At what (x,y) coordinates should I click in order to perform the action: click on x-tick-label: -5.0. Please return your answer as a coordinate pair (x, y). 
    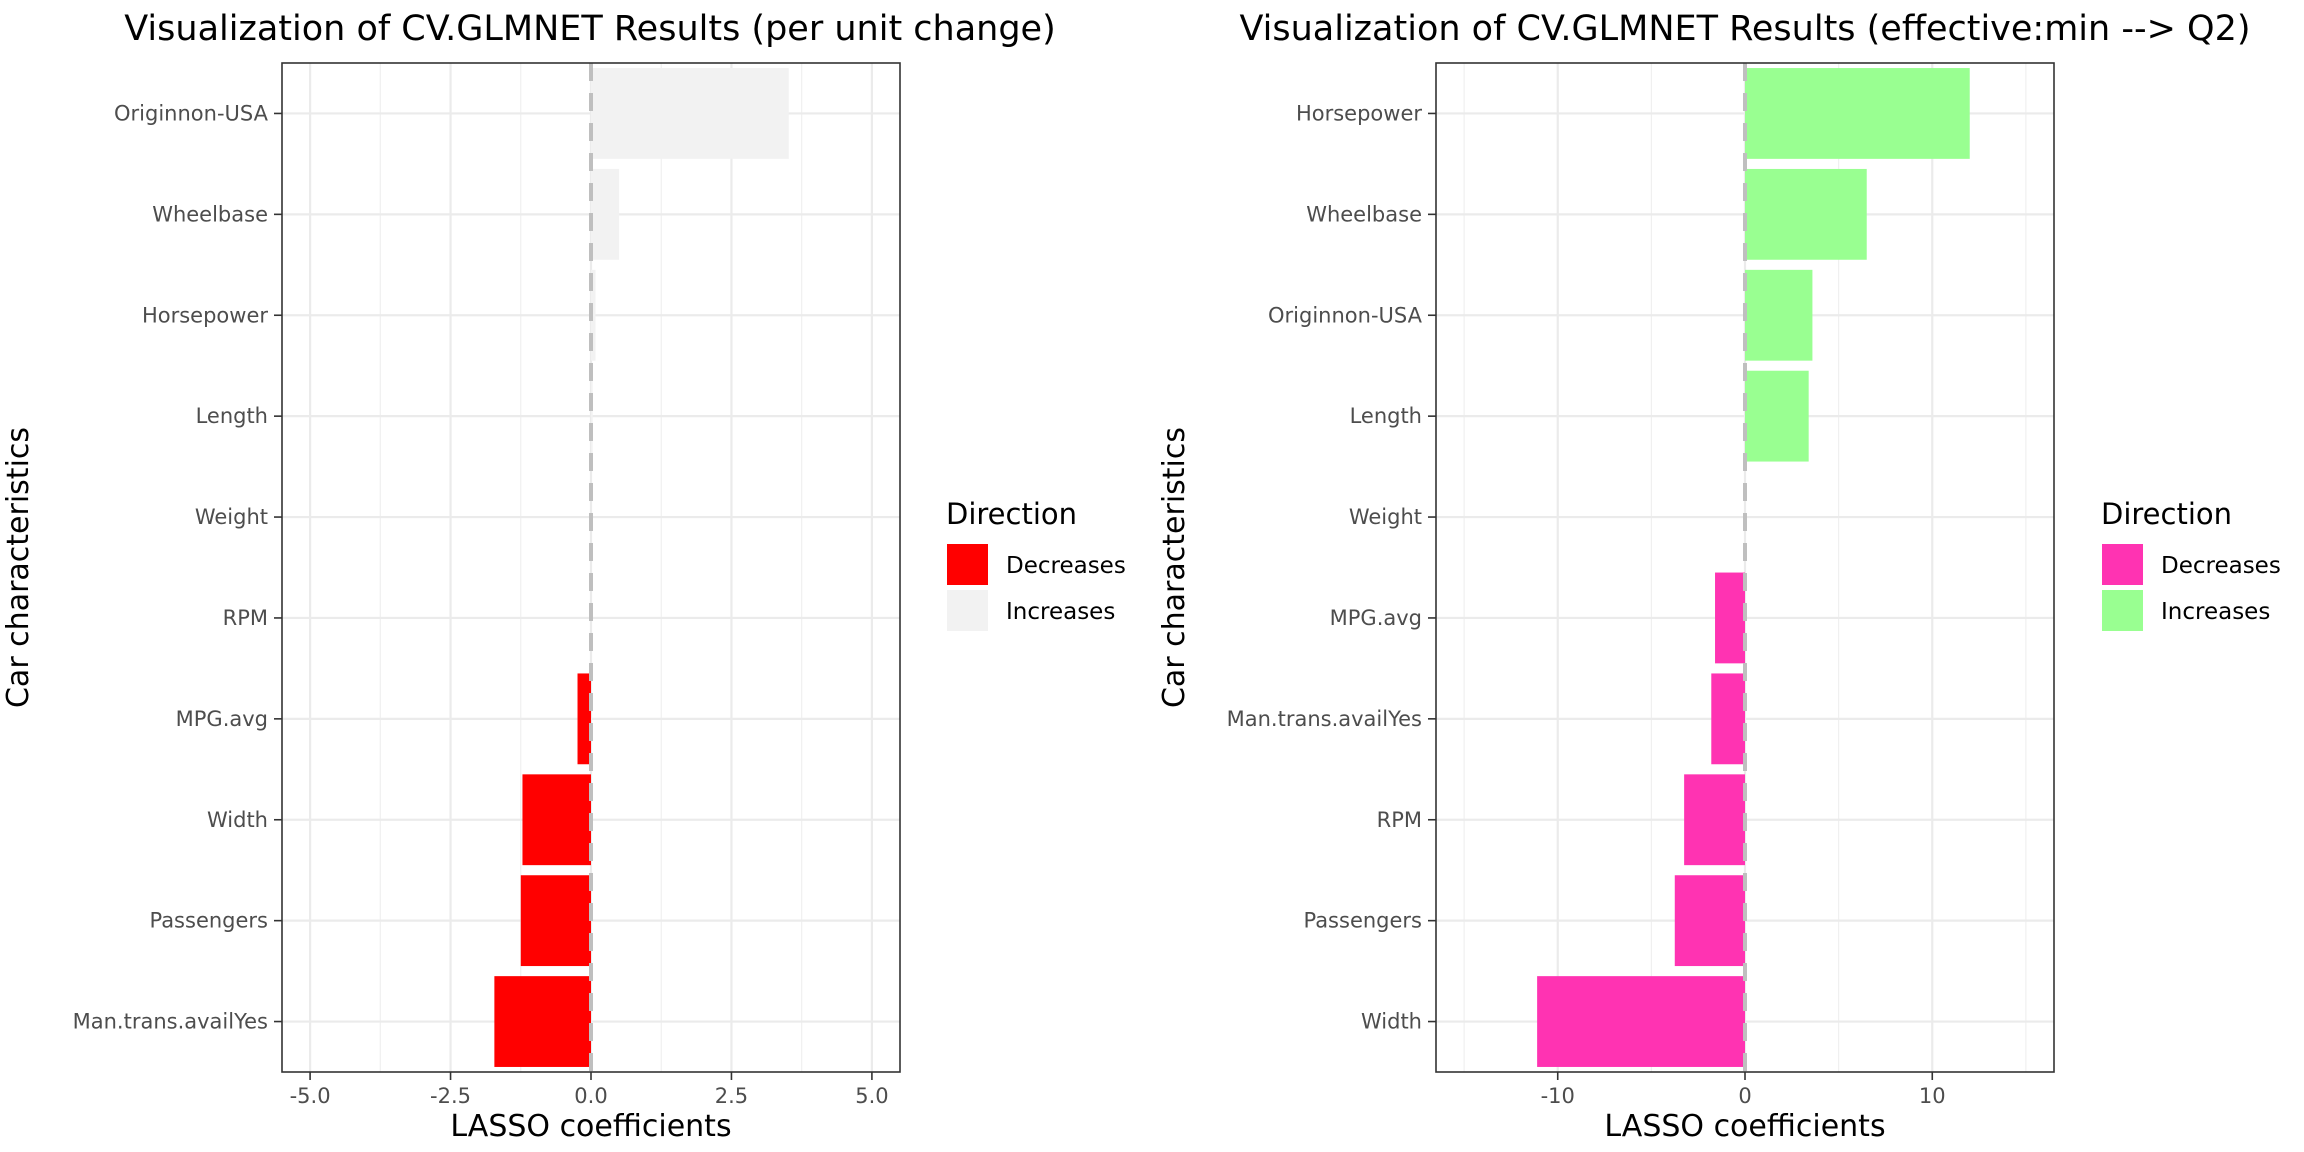
    Looking at the image, I should click on (310, 1096).